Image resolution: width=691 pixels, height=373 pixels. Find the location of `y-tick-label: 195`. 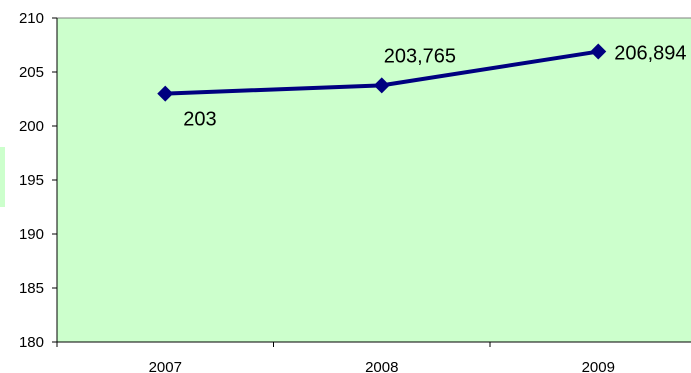

y-tick-label: 195 is located at coordinates (31, 180).